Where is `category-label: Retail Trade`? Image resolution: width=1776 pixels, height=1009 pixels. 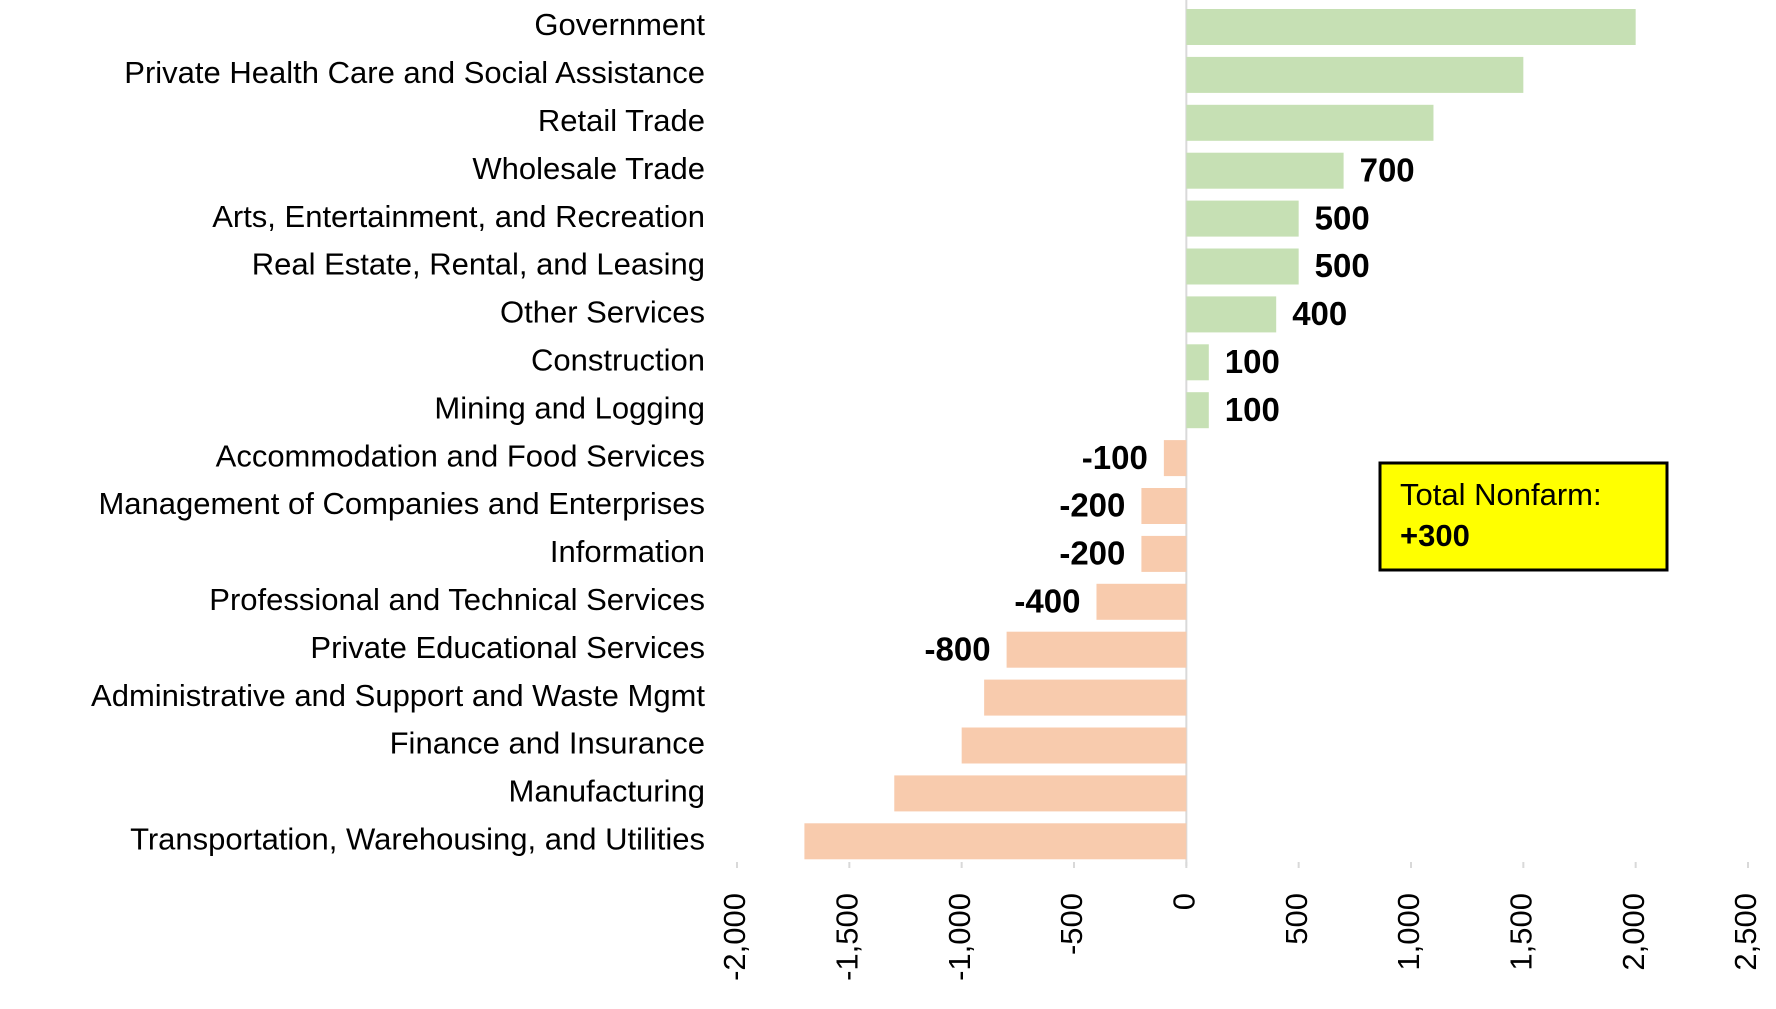 category-label: Retail Trade is located at coordinates (621, 120).